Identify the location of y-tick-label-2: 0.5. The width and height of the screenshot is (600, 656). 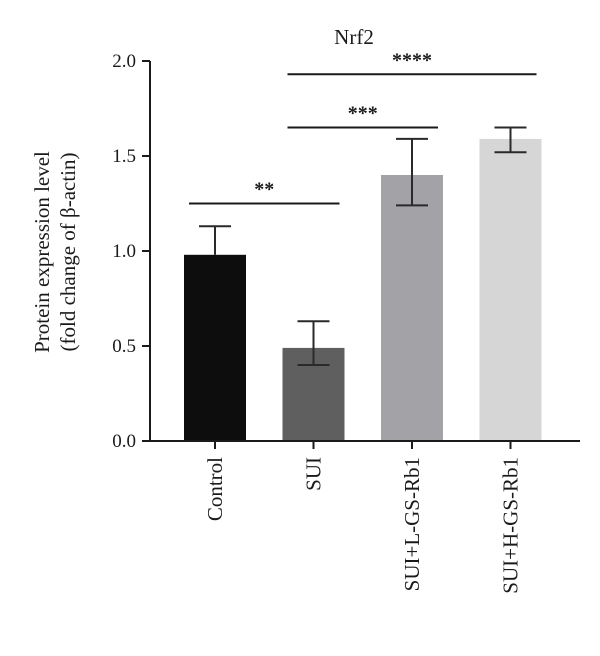
(124, 346).